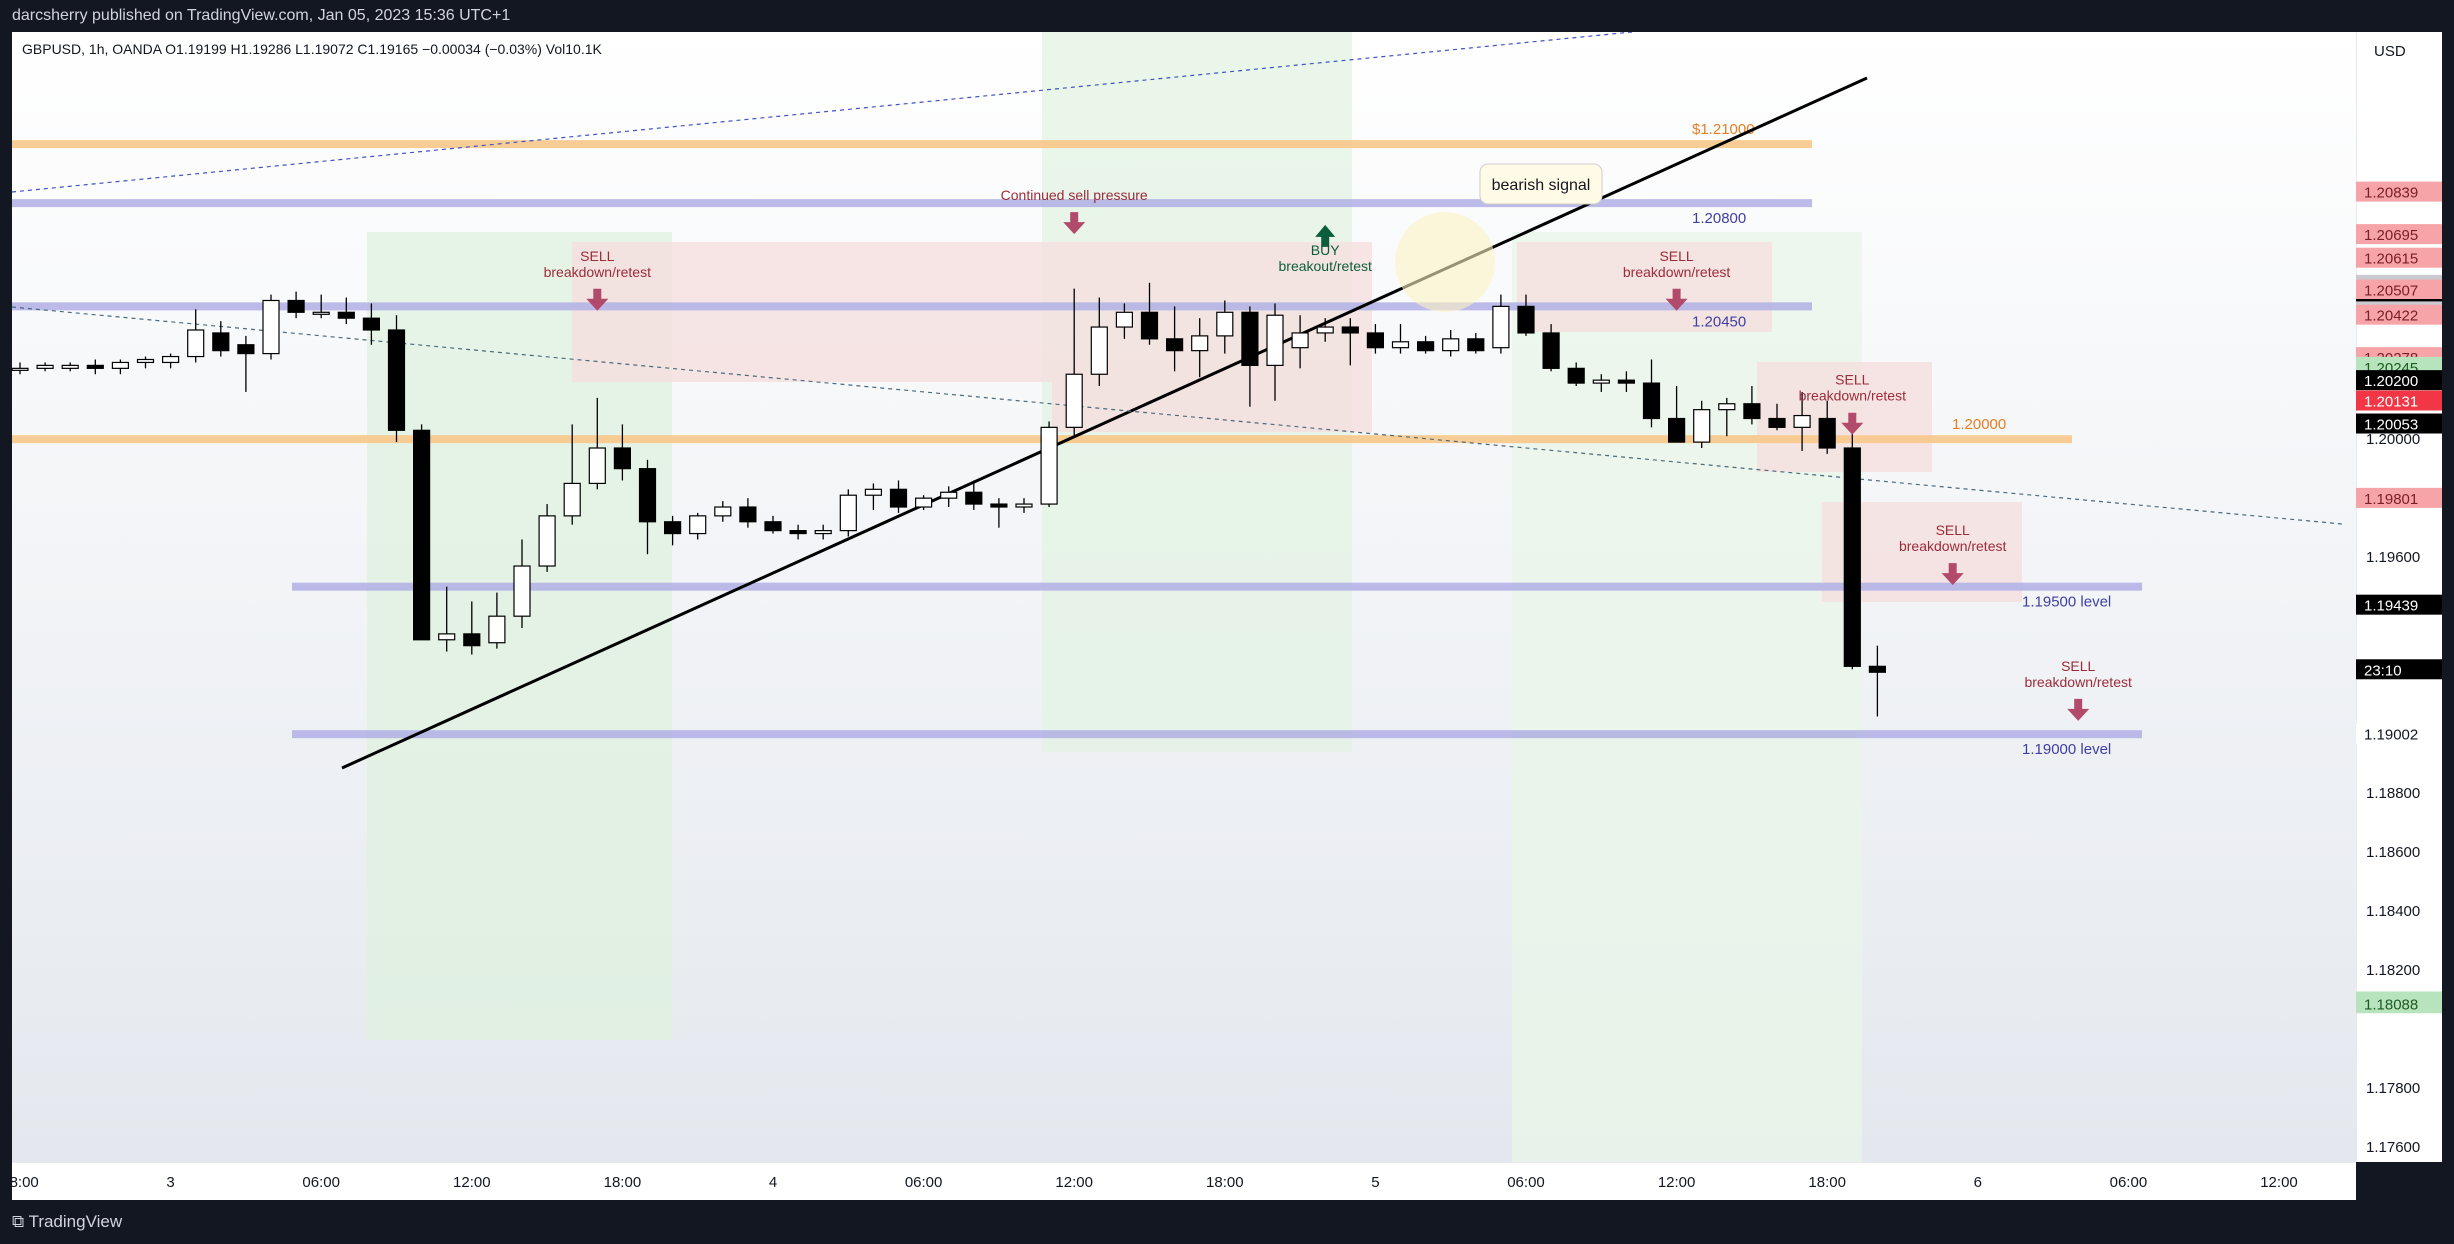  I want to click on y-tick-label: 1.18600, so click(2393, 852).